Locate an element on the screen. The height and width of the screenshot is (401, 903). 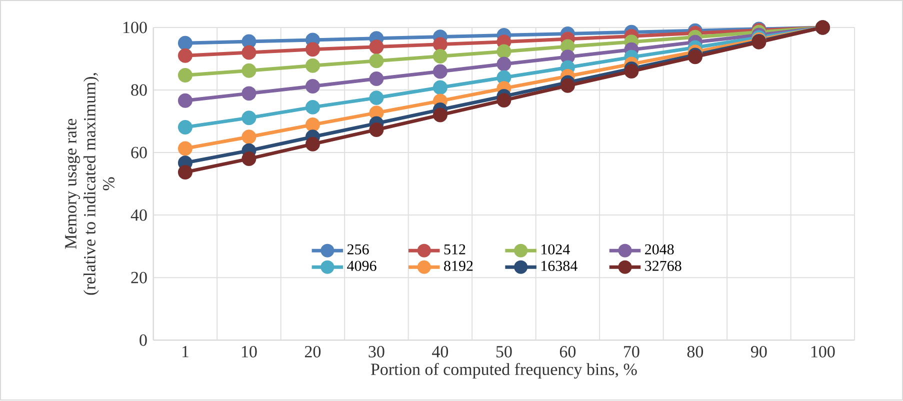
y-tick-label: 20 is located at coordinates (139, 278).